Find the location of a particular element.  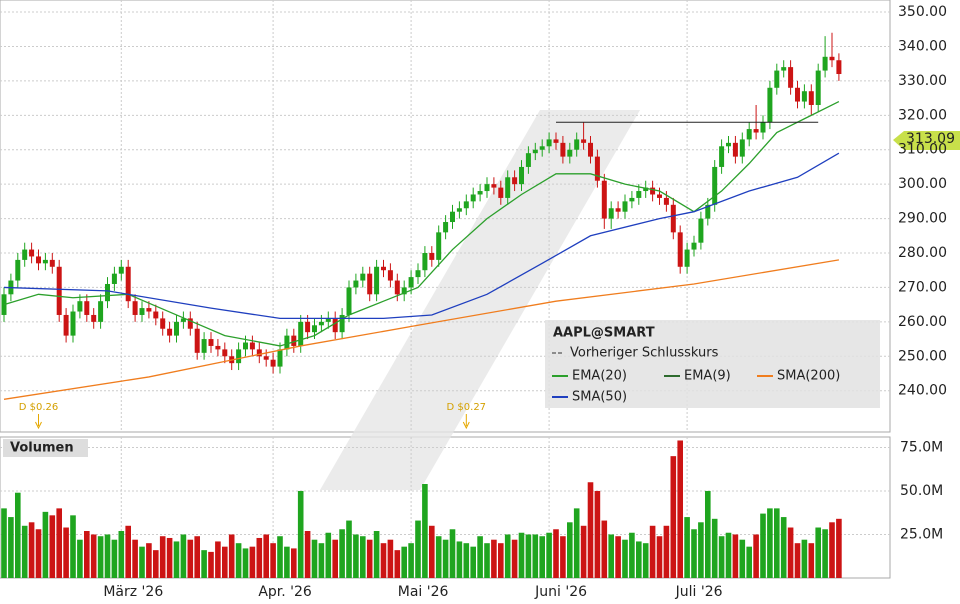

legend-label: SMA(50) is located at coordinates (599, 397).